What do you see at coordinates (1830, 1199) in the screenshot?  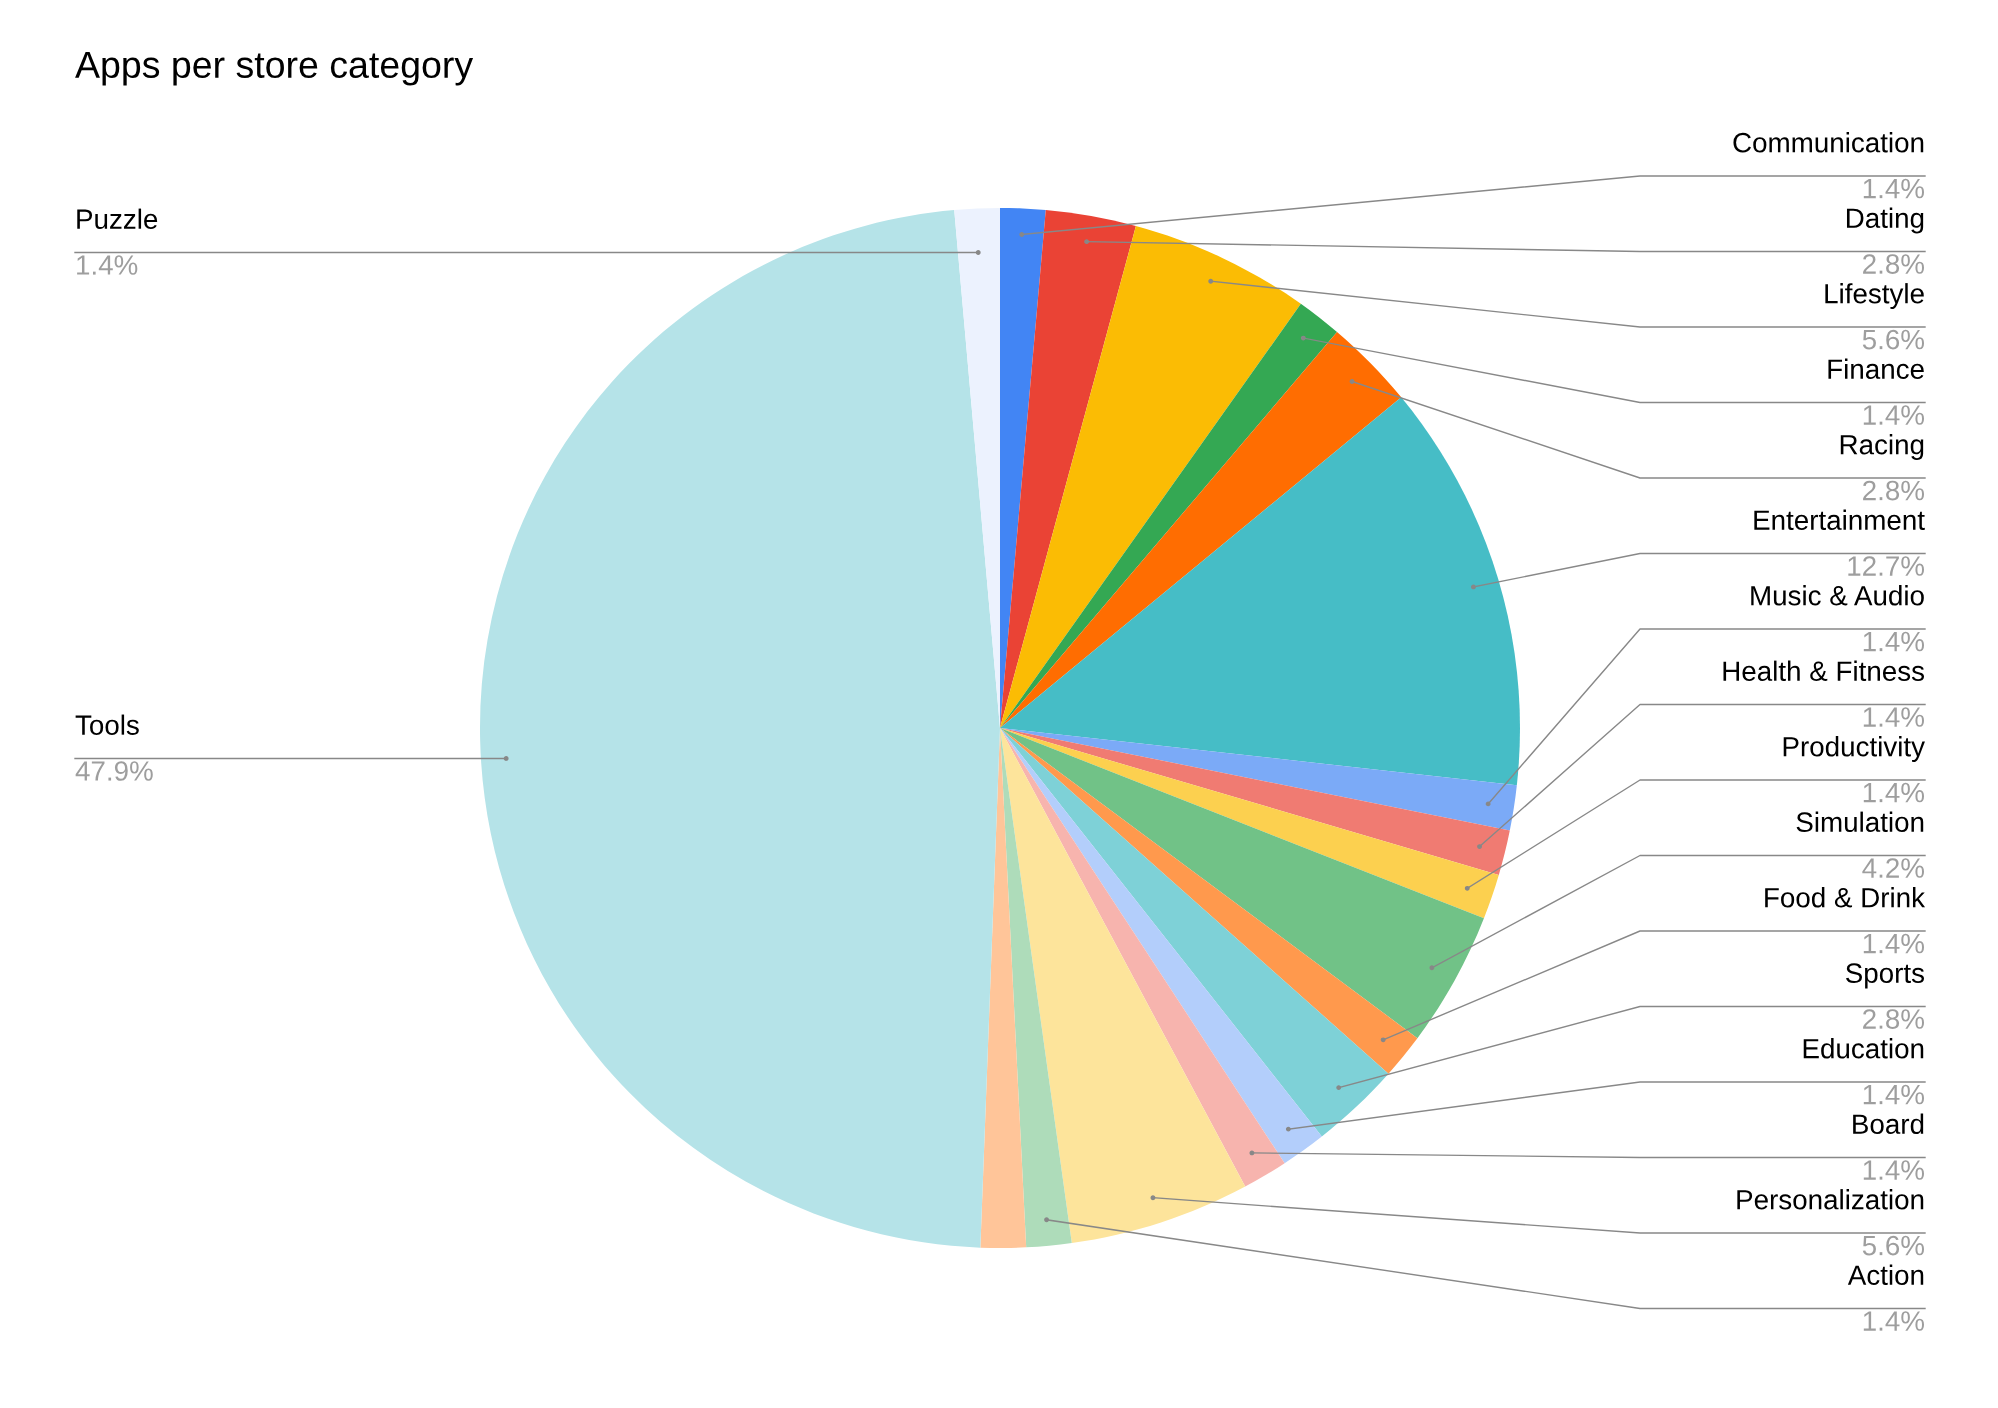 I see `slice-label: Personalization` at bounding box center [1830, 1199].